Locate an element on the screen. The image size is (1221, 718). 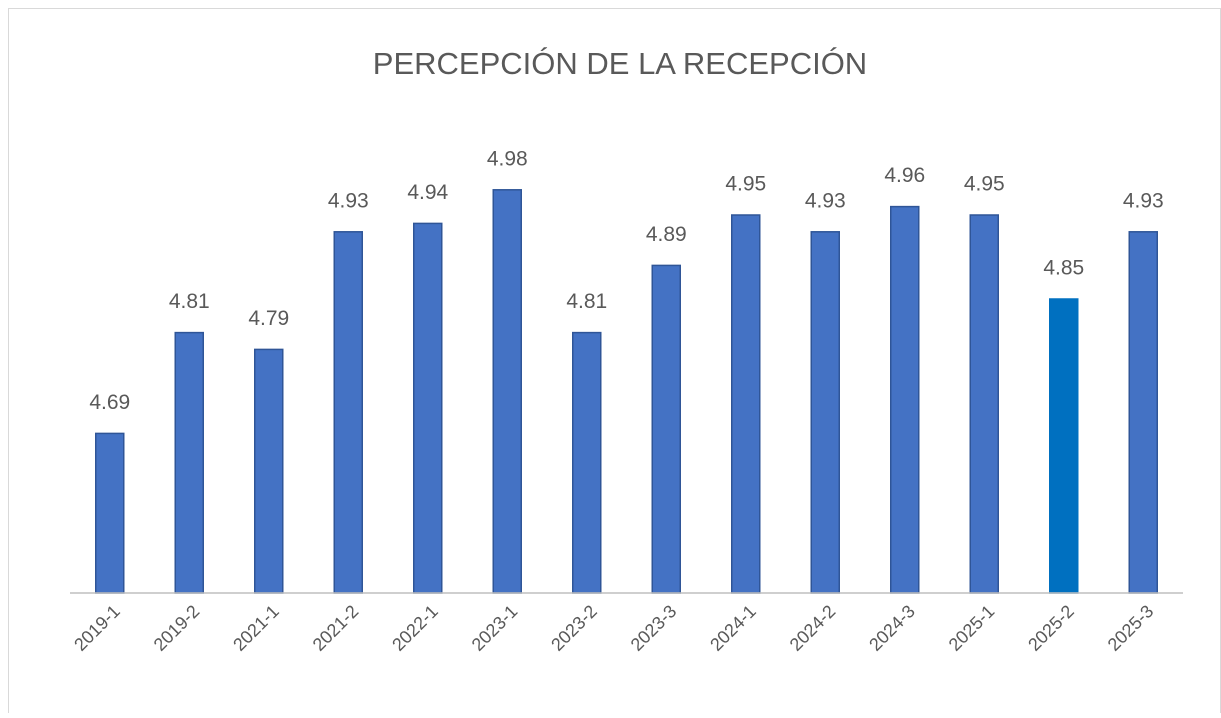
data-label: 4.94 is located at coordinates (427, 192).